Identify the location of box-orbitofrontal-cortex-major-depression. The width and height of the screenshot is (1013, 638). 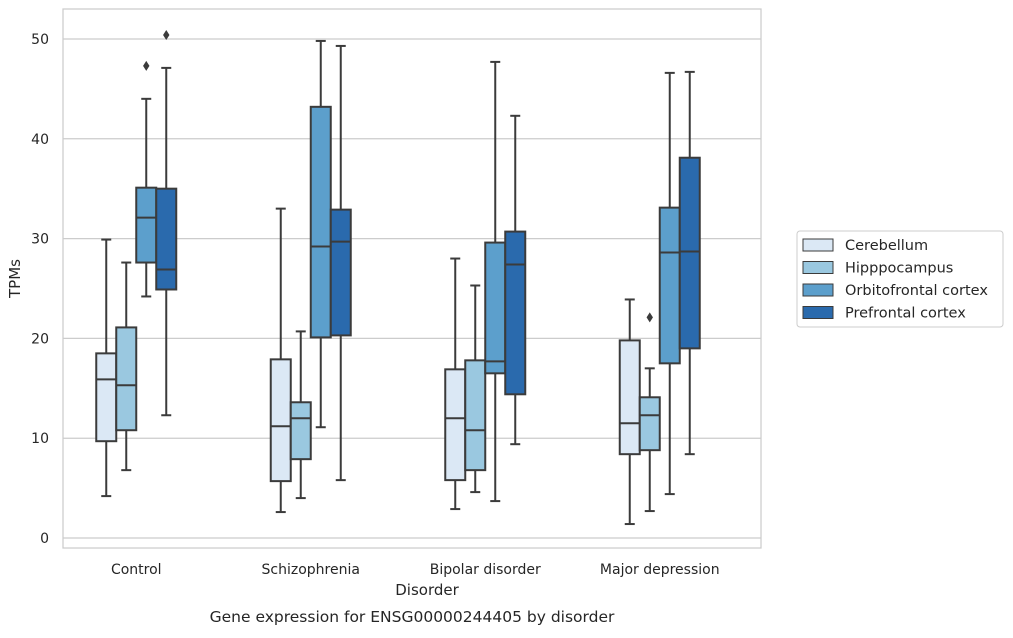
(669, 283).